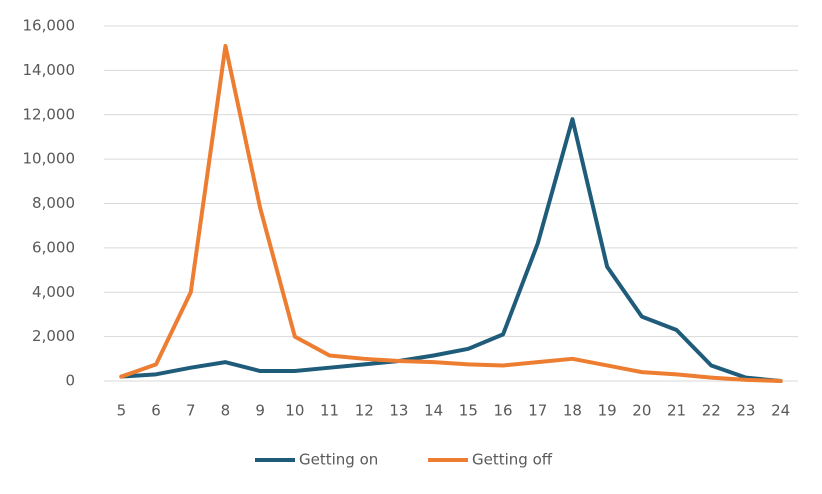  I want to click on x-tick-label: 9, so click(260, 411).